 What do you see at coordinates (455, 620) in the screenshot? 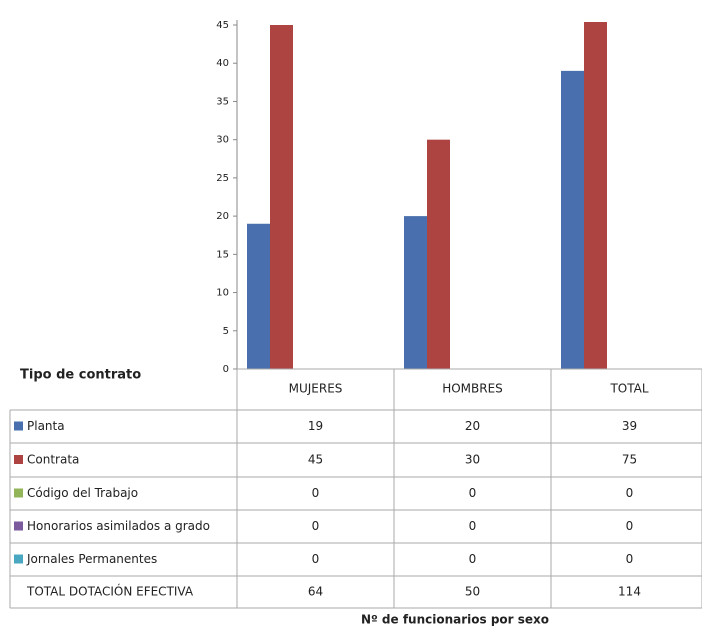
I see `x-axis-title: Nº de funcionarios por sexo` at bounding box center [455, 620].